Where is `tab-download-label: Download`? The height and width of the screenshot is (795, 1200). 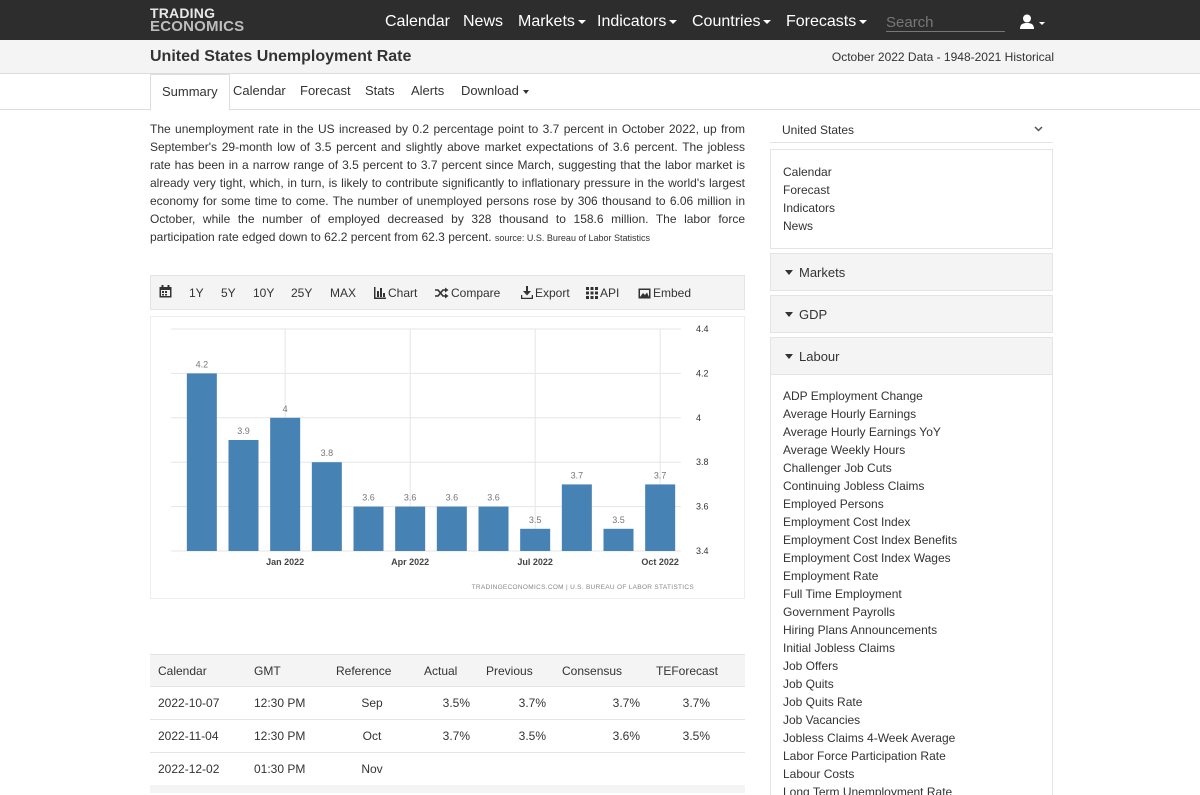 tab-download-label: Download is located at coordinates (490, 90).